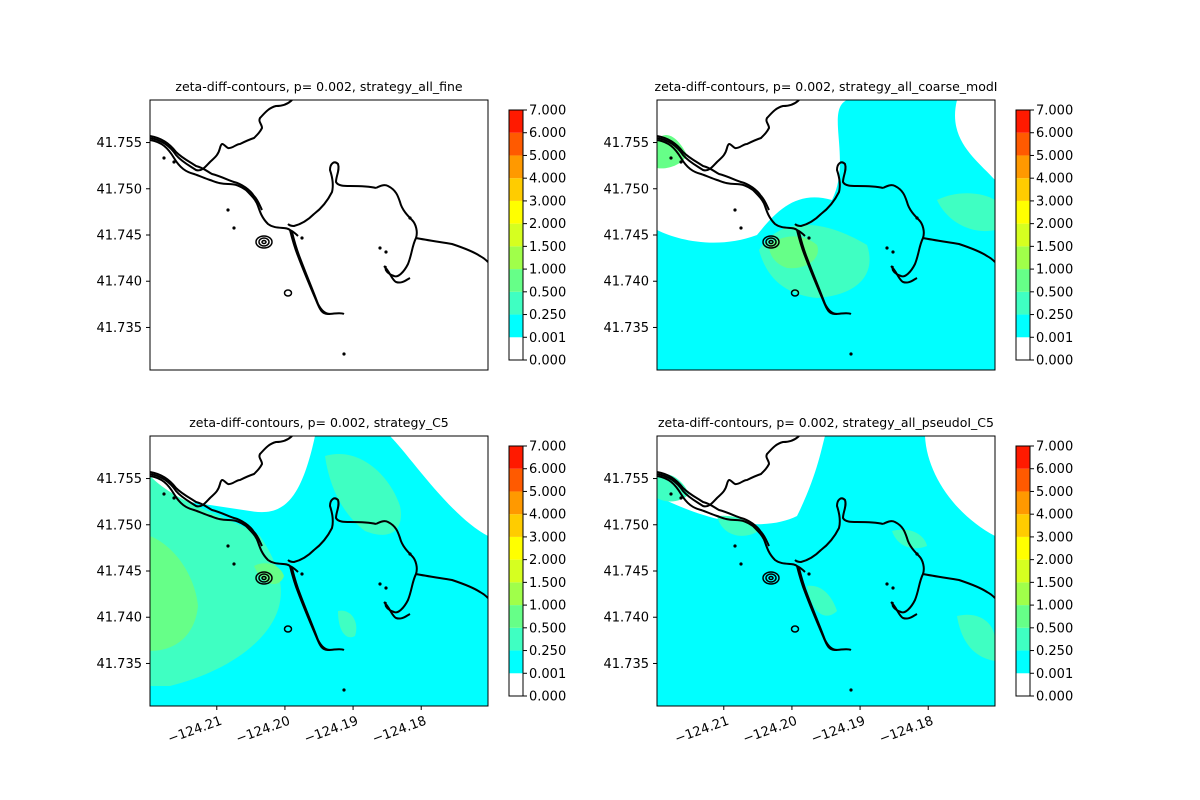  I want to click on x-tick-label: −124.20, so click(770, 730).